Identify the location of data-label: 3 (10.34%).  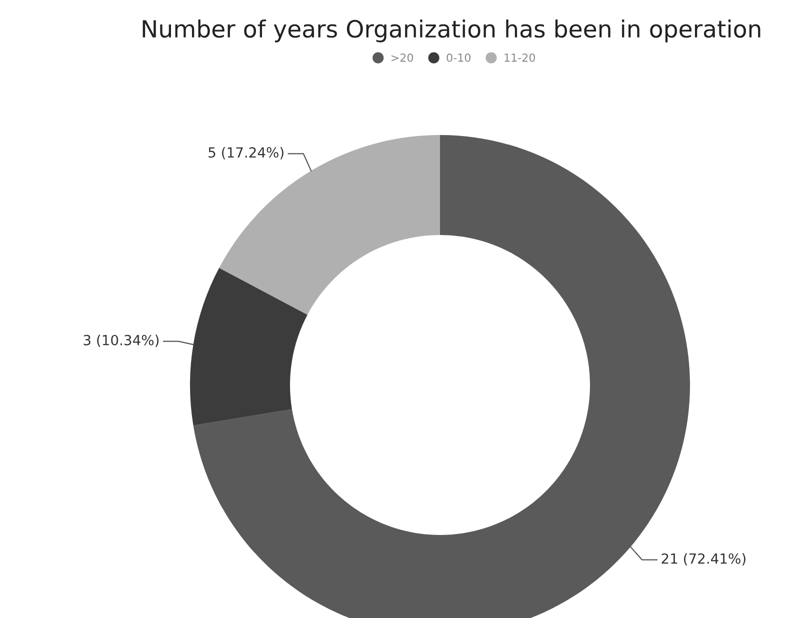
(121, 340).